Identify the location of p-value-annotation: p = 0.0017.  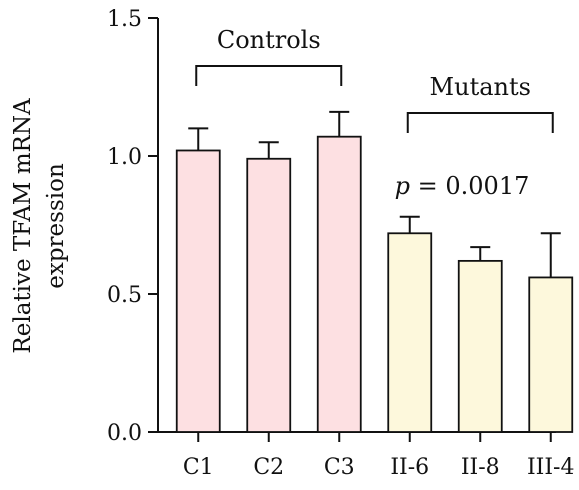
(462, 186).